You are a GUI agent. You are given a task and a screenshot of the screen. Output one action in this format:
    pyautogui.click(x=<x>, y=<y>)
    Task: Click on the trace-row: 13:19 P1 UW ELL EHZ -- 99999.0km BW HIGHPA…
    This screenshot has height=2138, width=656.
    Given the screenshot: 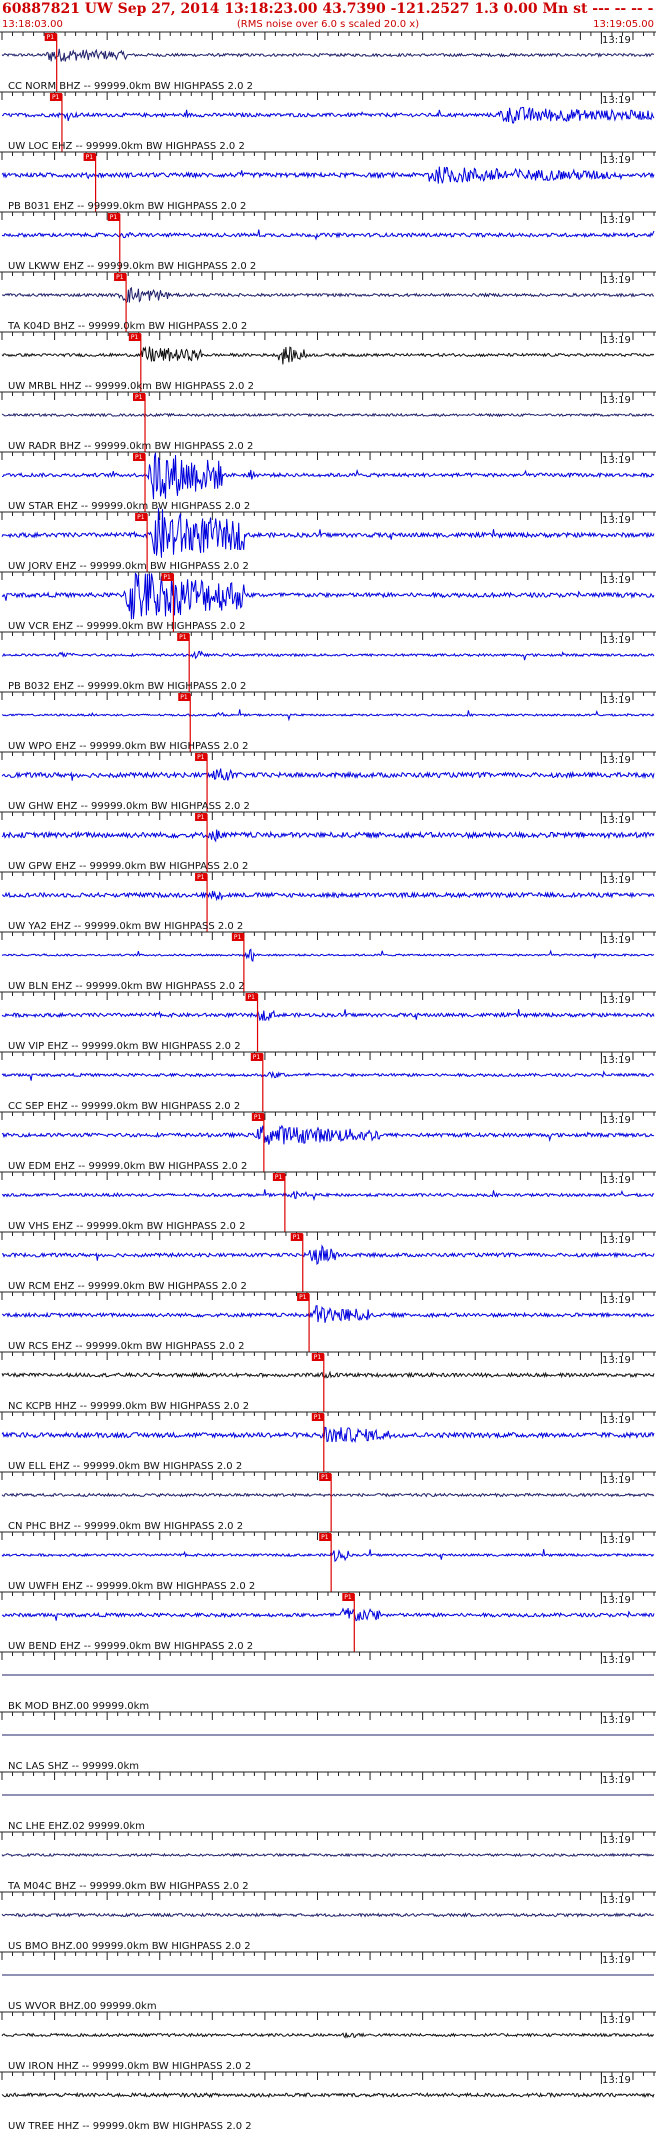 What is the action you would take?
    pyautogui.click(x=328, y=1441)
    